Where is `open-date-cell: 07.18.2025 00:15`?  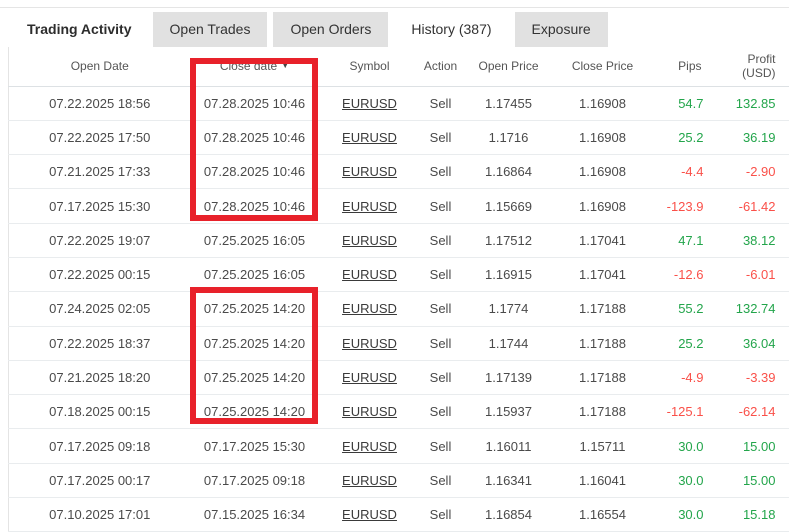
open-date-cell: 07.18.2025 00:15 is located at coordinates (100, 412).